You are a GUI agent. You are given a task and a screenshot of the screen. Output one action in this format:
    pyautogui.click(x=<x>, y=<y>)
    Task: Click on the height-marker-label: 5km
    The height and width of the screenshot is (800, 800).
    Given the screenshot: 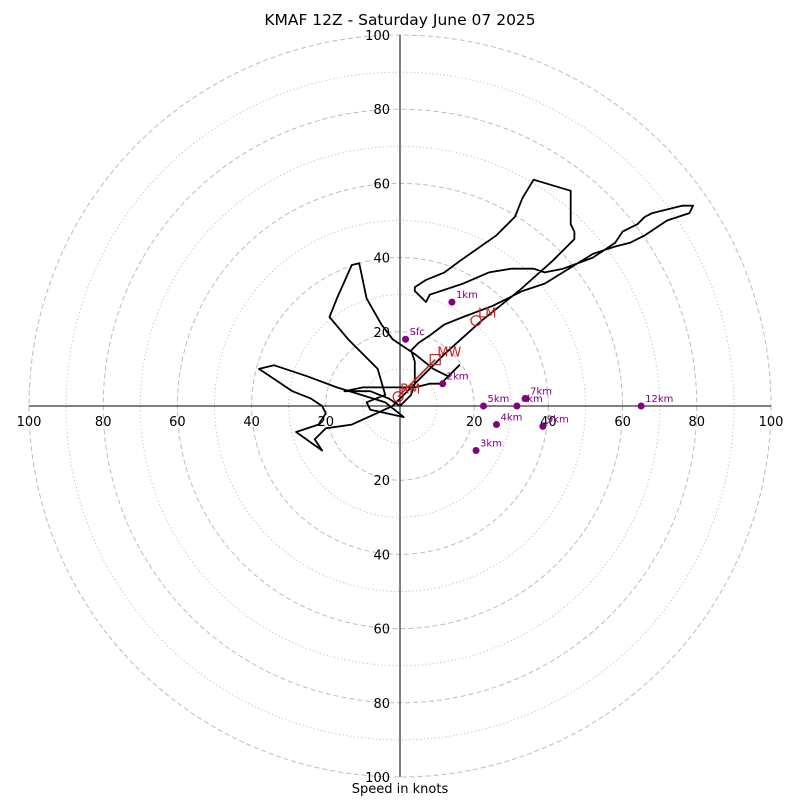 What is the action you would take?
    pyautogui.click(x=498, y=399)
    